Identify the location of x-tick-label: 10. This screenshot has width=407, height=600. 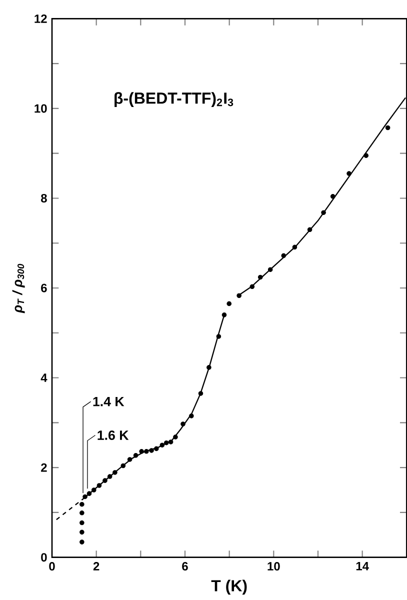
(274, 566).